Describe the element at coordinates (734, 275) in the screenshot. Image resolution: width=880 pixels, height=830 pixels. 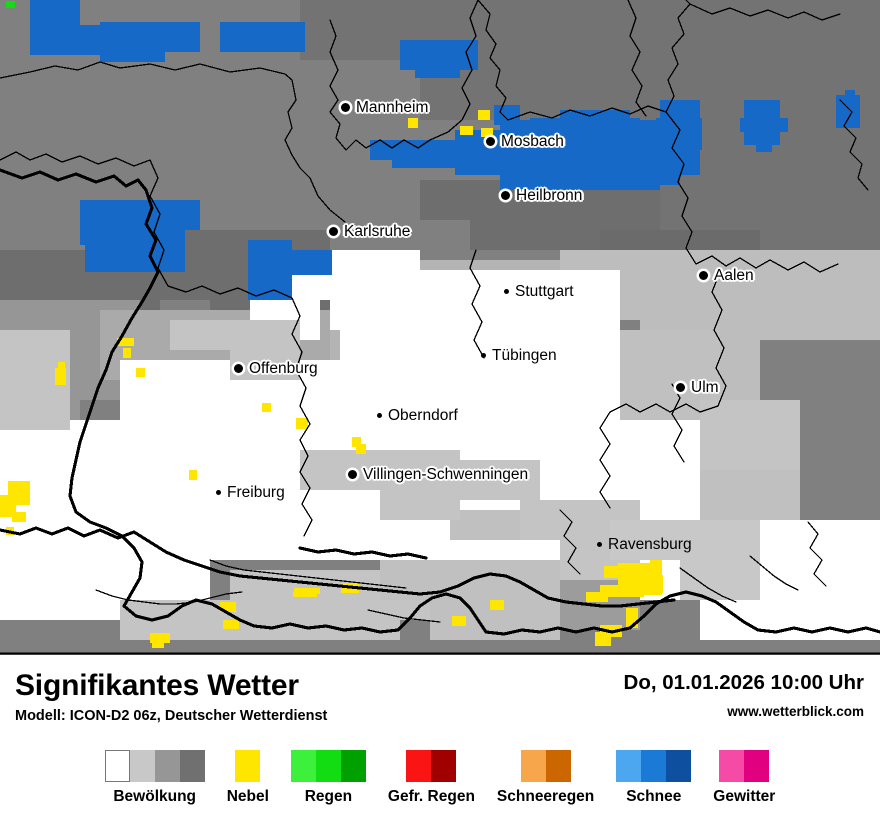
I see `city-label: Aalen` at that location.